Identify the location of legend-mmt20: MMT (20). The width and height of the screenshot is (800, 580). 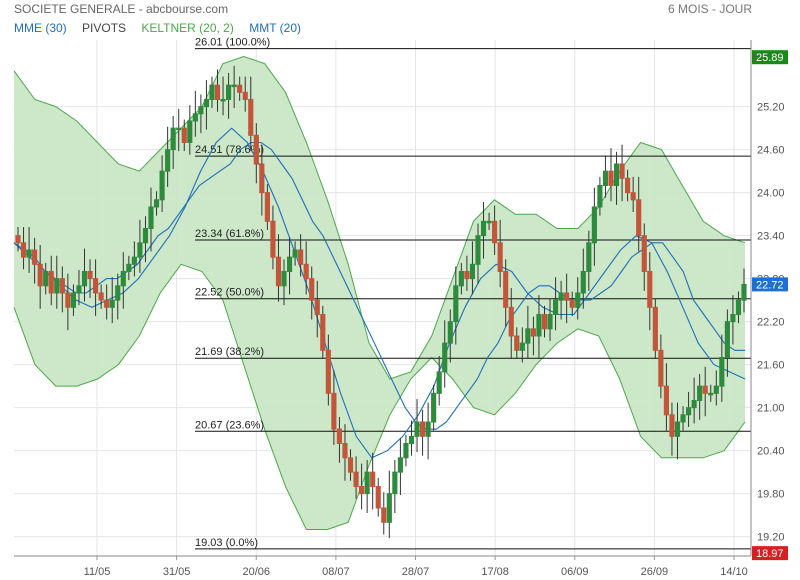
(275, 28).